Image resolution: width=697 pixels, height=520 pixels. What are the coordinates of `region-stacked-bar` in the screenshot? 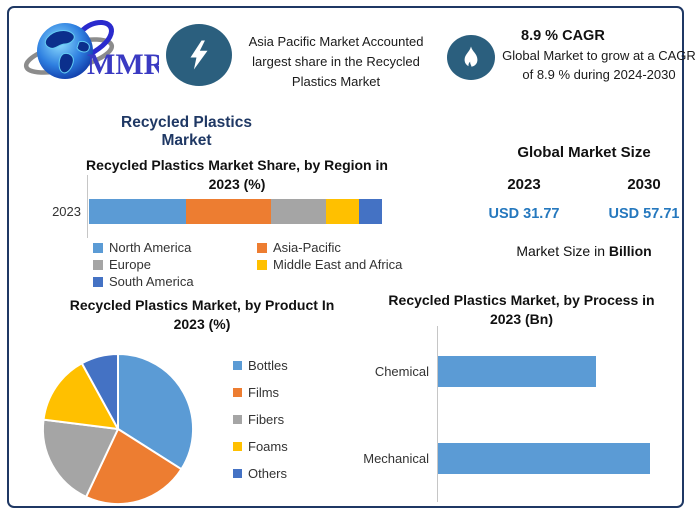 It's located at (235, 211).